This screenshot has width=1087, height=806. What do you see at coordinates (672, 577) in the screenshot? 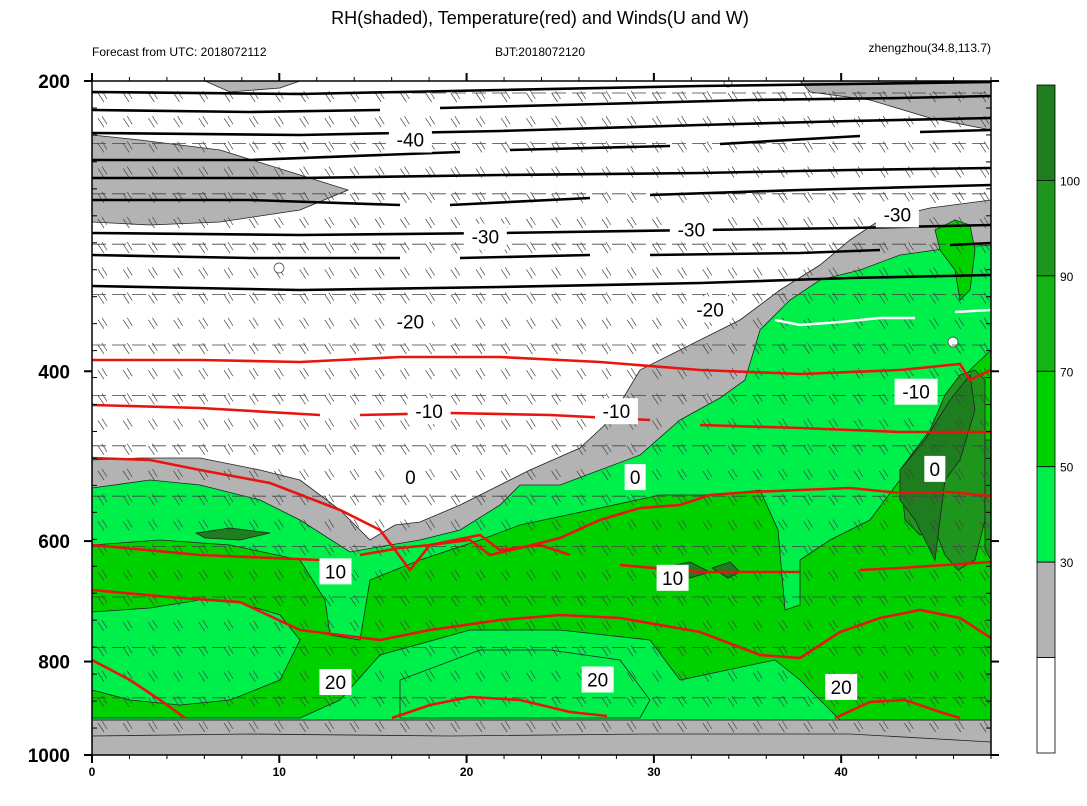
I see `temperature-contour-label: 10` at bounding box center [672, 577].